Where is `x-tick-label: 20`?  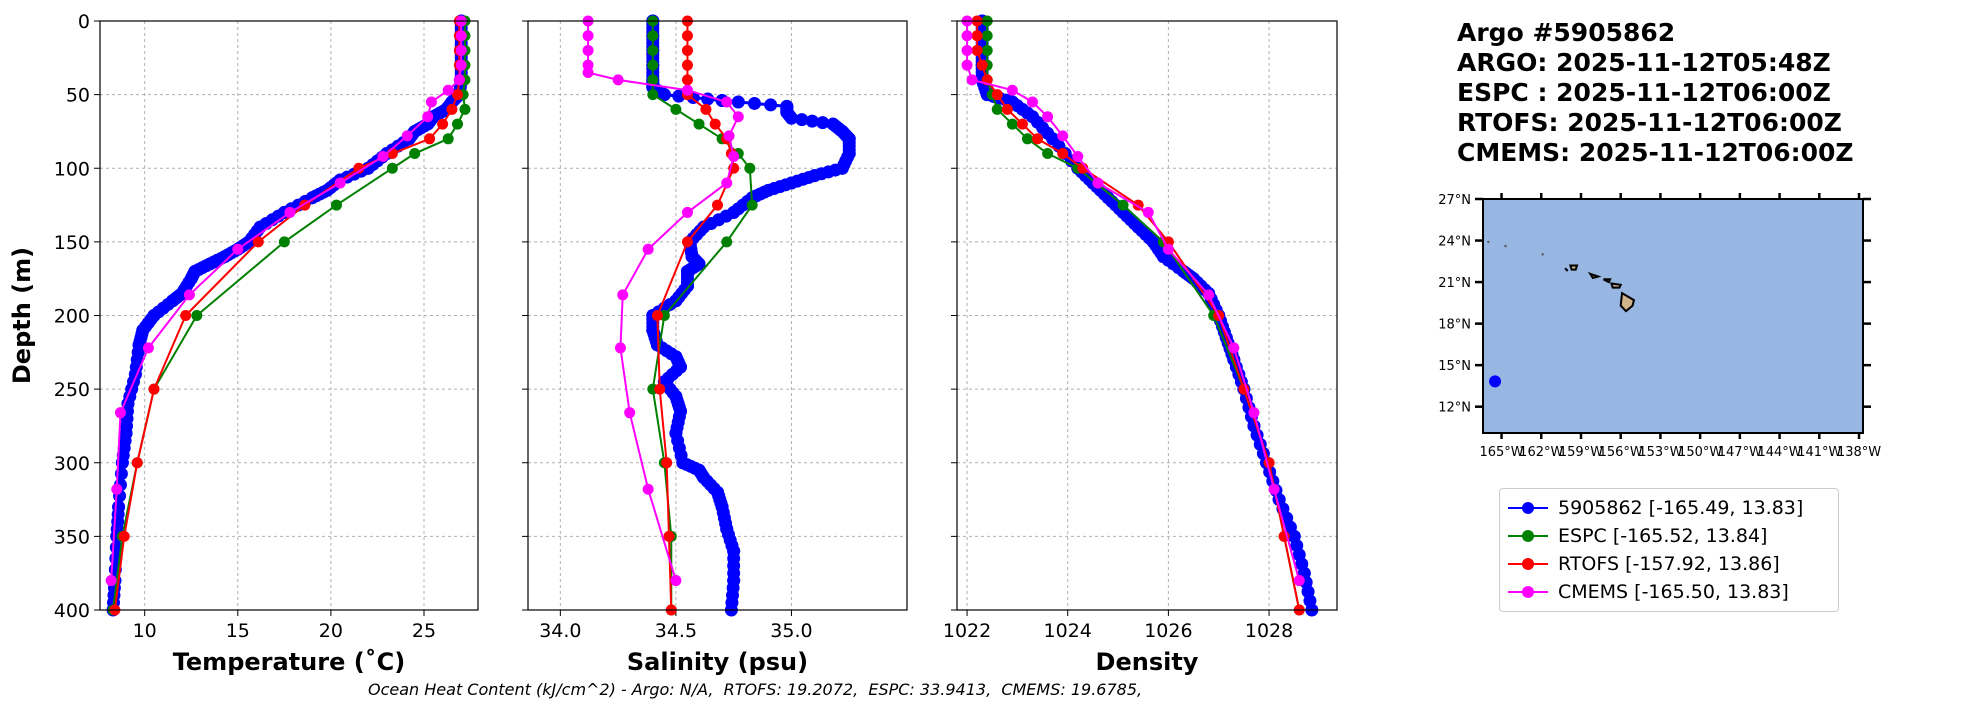 x-tick-label: 20 is located at coordinates (331, 631).